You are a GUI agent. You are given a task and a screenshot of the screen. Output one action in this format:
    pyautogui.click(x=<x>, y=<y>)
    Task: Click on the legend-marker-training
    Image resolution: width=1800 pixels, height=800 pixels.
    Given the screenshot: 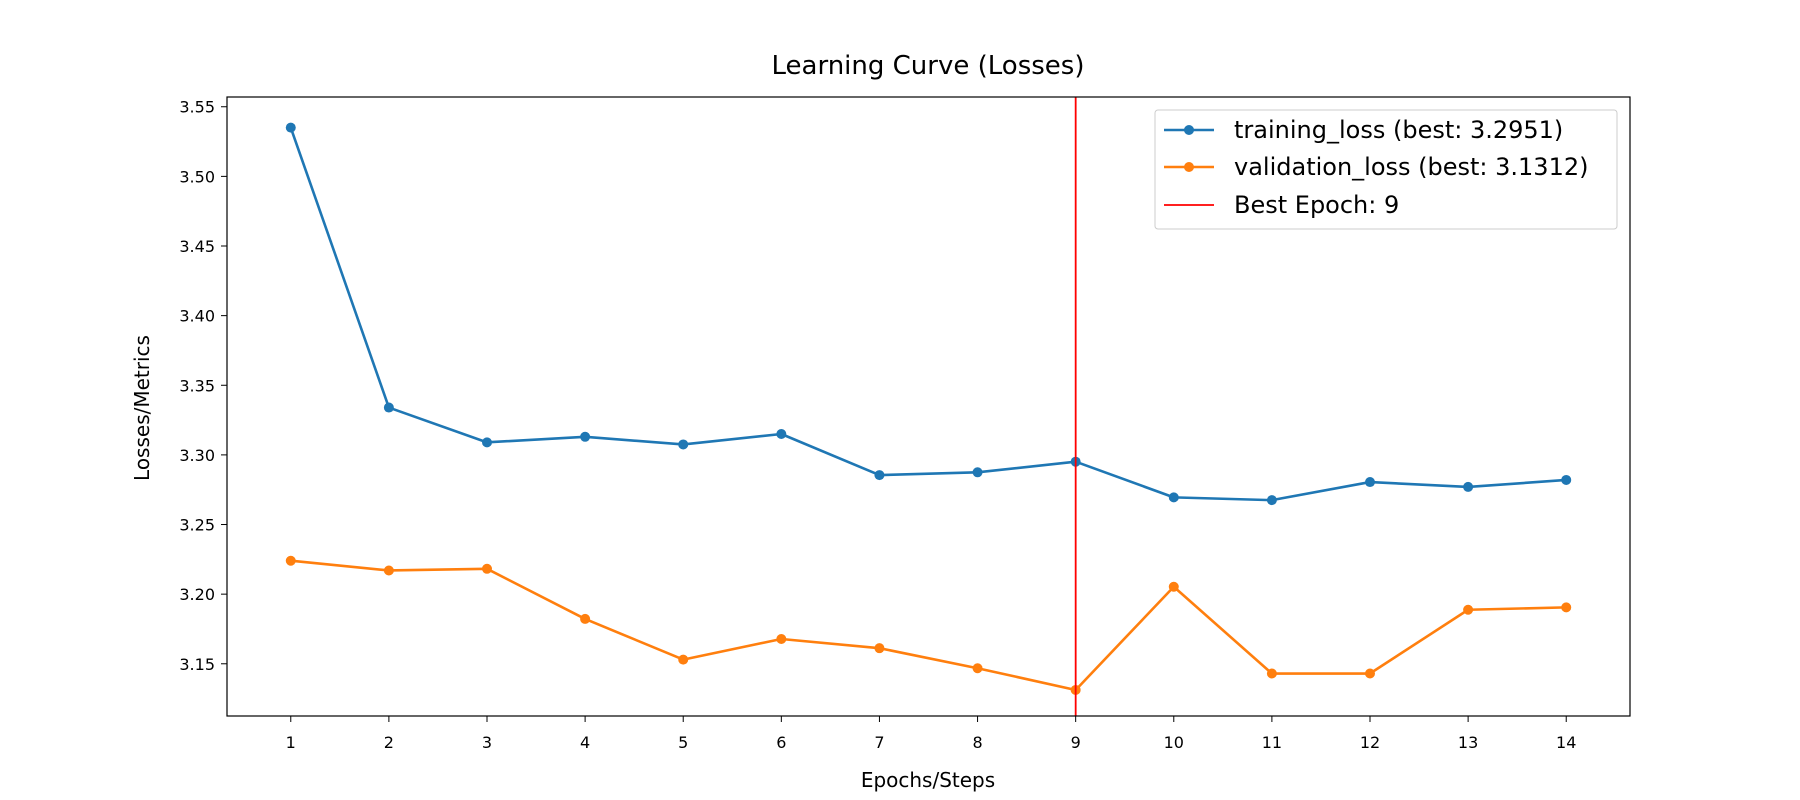 What is the action you would take?
    pyautogui.click(x=1189, y=130)
    